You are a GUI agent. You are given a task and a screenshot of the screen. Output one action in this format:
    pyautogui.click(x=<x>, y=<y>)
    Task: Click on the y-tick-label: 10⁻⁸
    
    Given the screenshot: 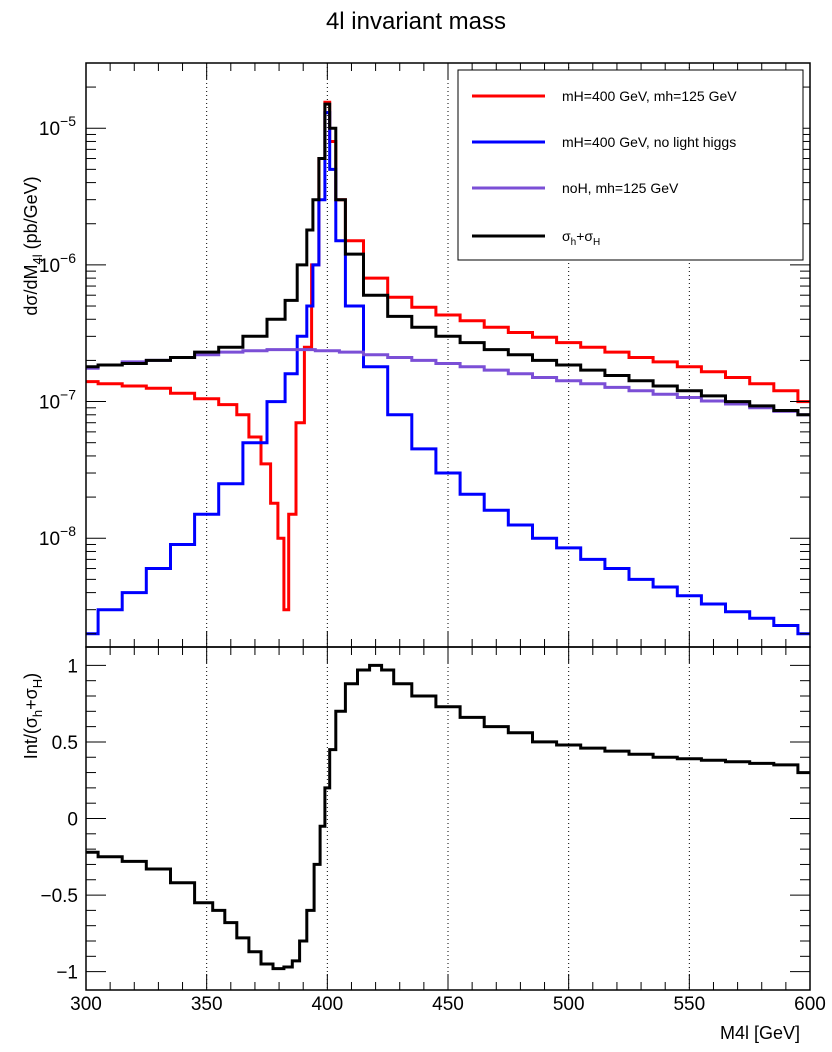 What is the action you would take?
    pyautogui.click(x=57, y=536)
    